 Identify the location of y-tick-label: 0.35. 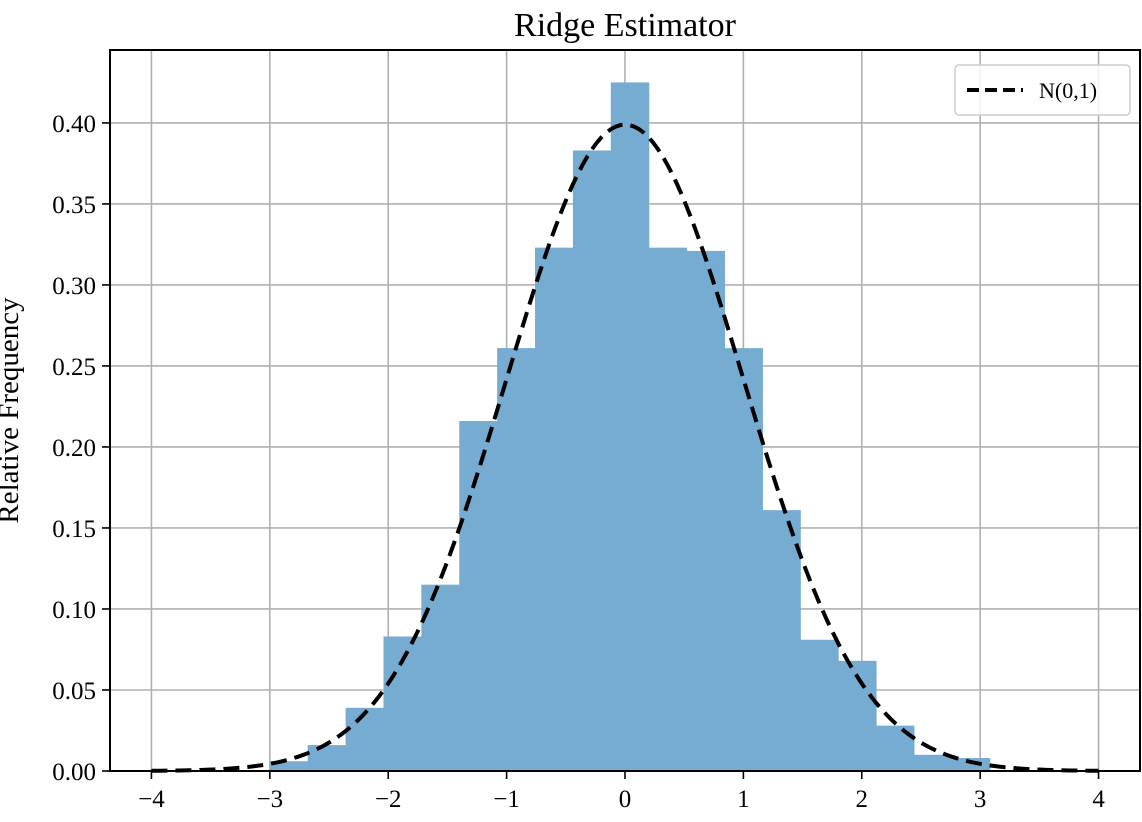
(74, 205).